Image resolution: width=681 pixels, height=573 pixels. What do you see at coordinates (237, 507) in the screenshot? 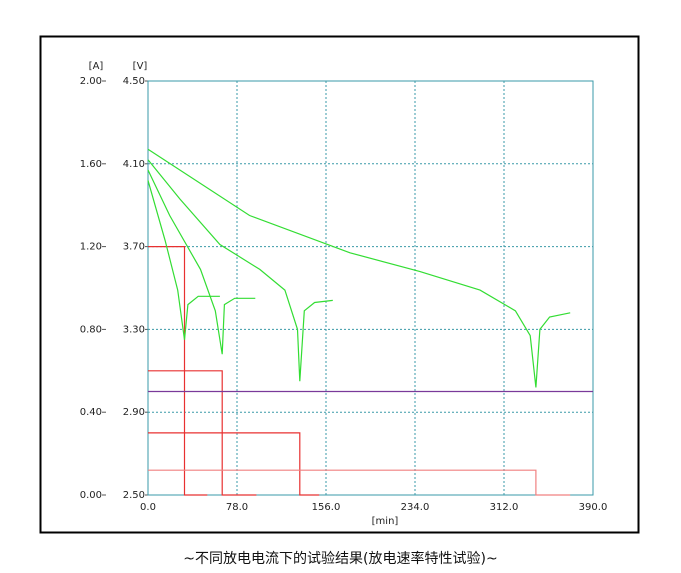
I see `x-tick-label: 78.0` at bounding box center [237, 507].